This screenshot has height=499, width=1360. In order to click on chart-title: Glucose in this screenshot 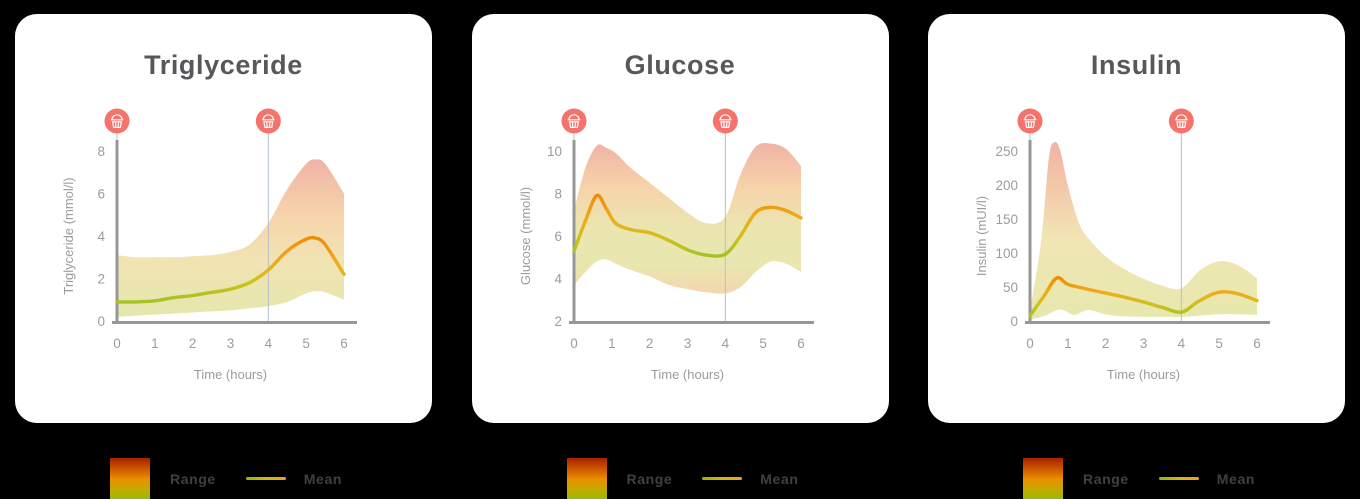, I will do `click(680, 65)`.